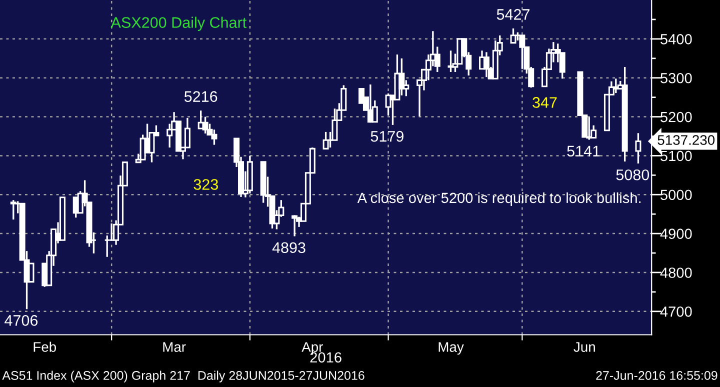 This screenshot has width=720, height=387. What do you see at coordinates (21, 320) in the screenshot?
I see `annotation: 4706` at bounding box center [21, 320].